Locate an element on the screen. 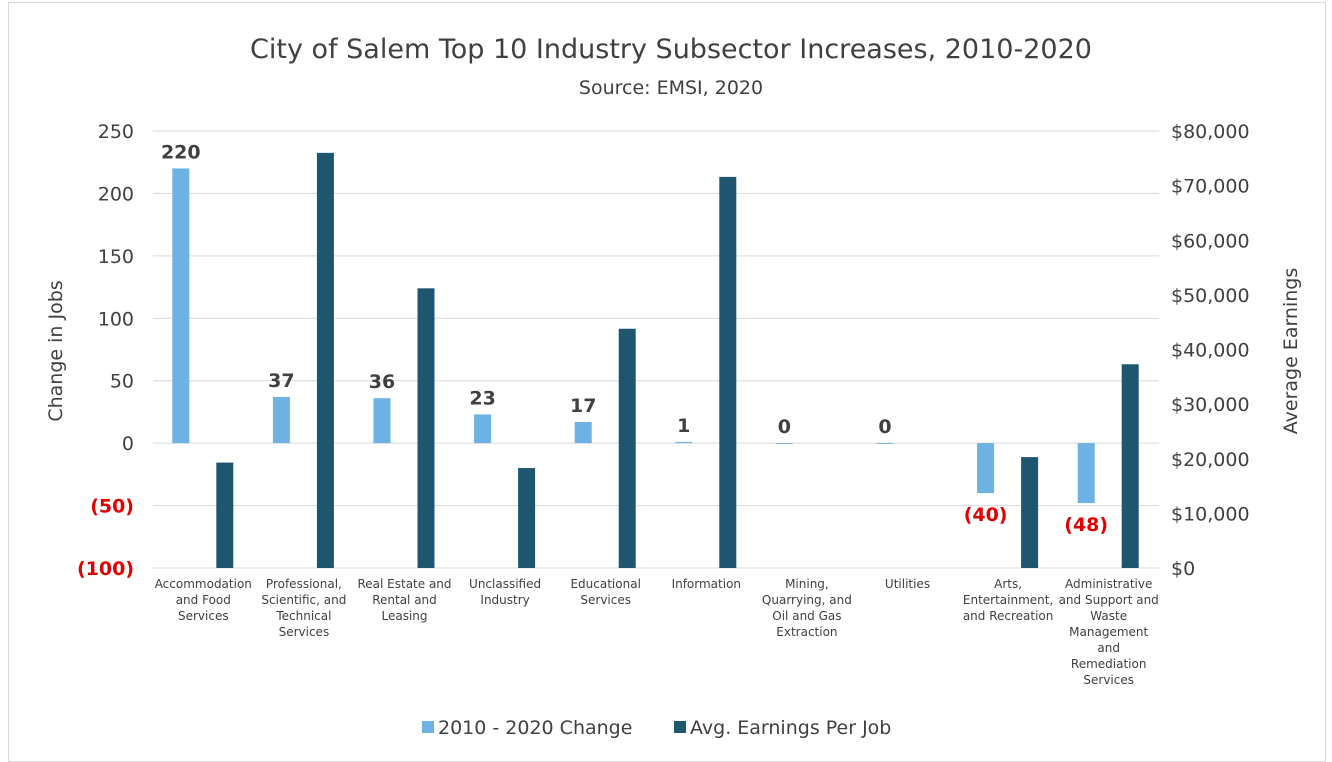  data-label-change: 17 is located at coordinates (583, 406).